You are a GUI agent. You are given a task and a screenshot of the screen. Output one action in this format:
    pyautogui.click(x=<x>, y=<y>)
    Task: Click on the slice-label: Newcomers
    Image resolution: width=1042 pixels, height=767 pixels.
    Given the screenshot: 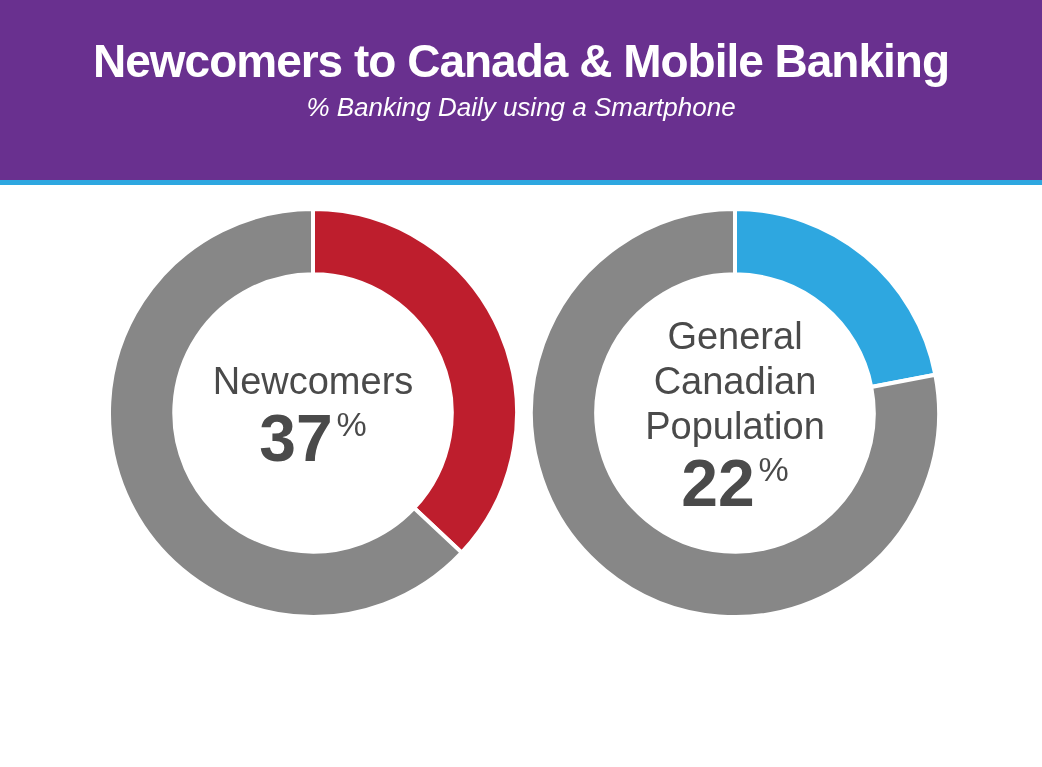 What is the action you would take?
    pyautogui.click(x=313, y=380)
    